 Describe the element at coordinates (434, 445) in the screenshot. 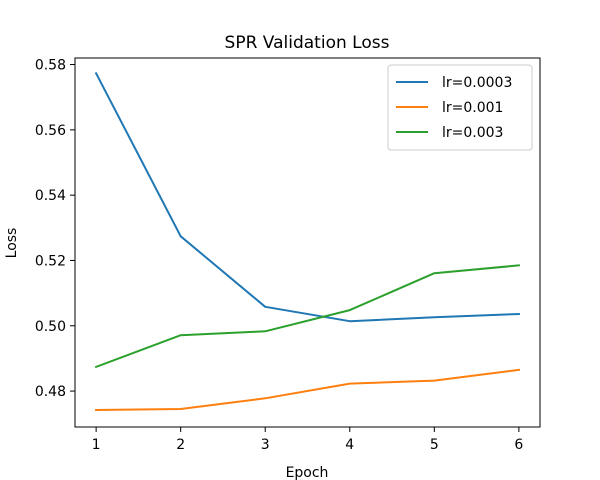

I see `x-tick-label: 5` at that location.